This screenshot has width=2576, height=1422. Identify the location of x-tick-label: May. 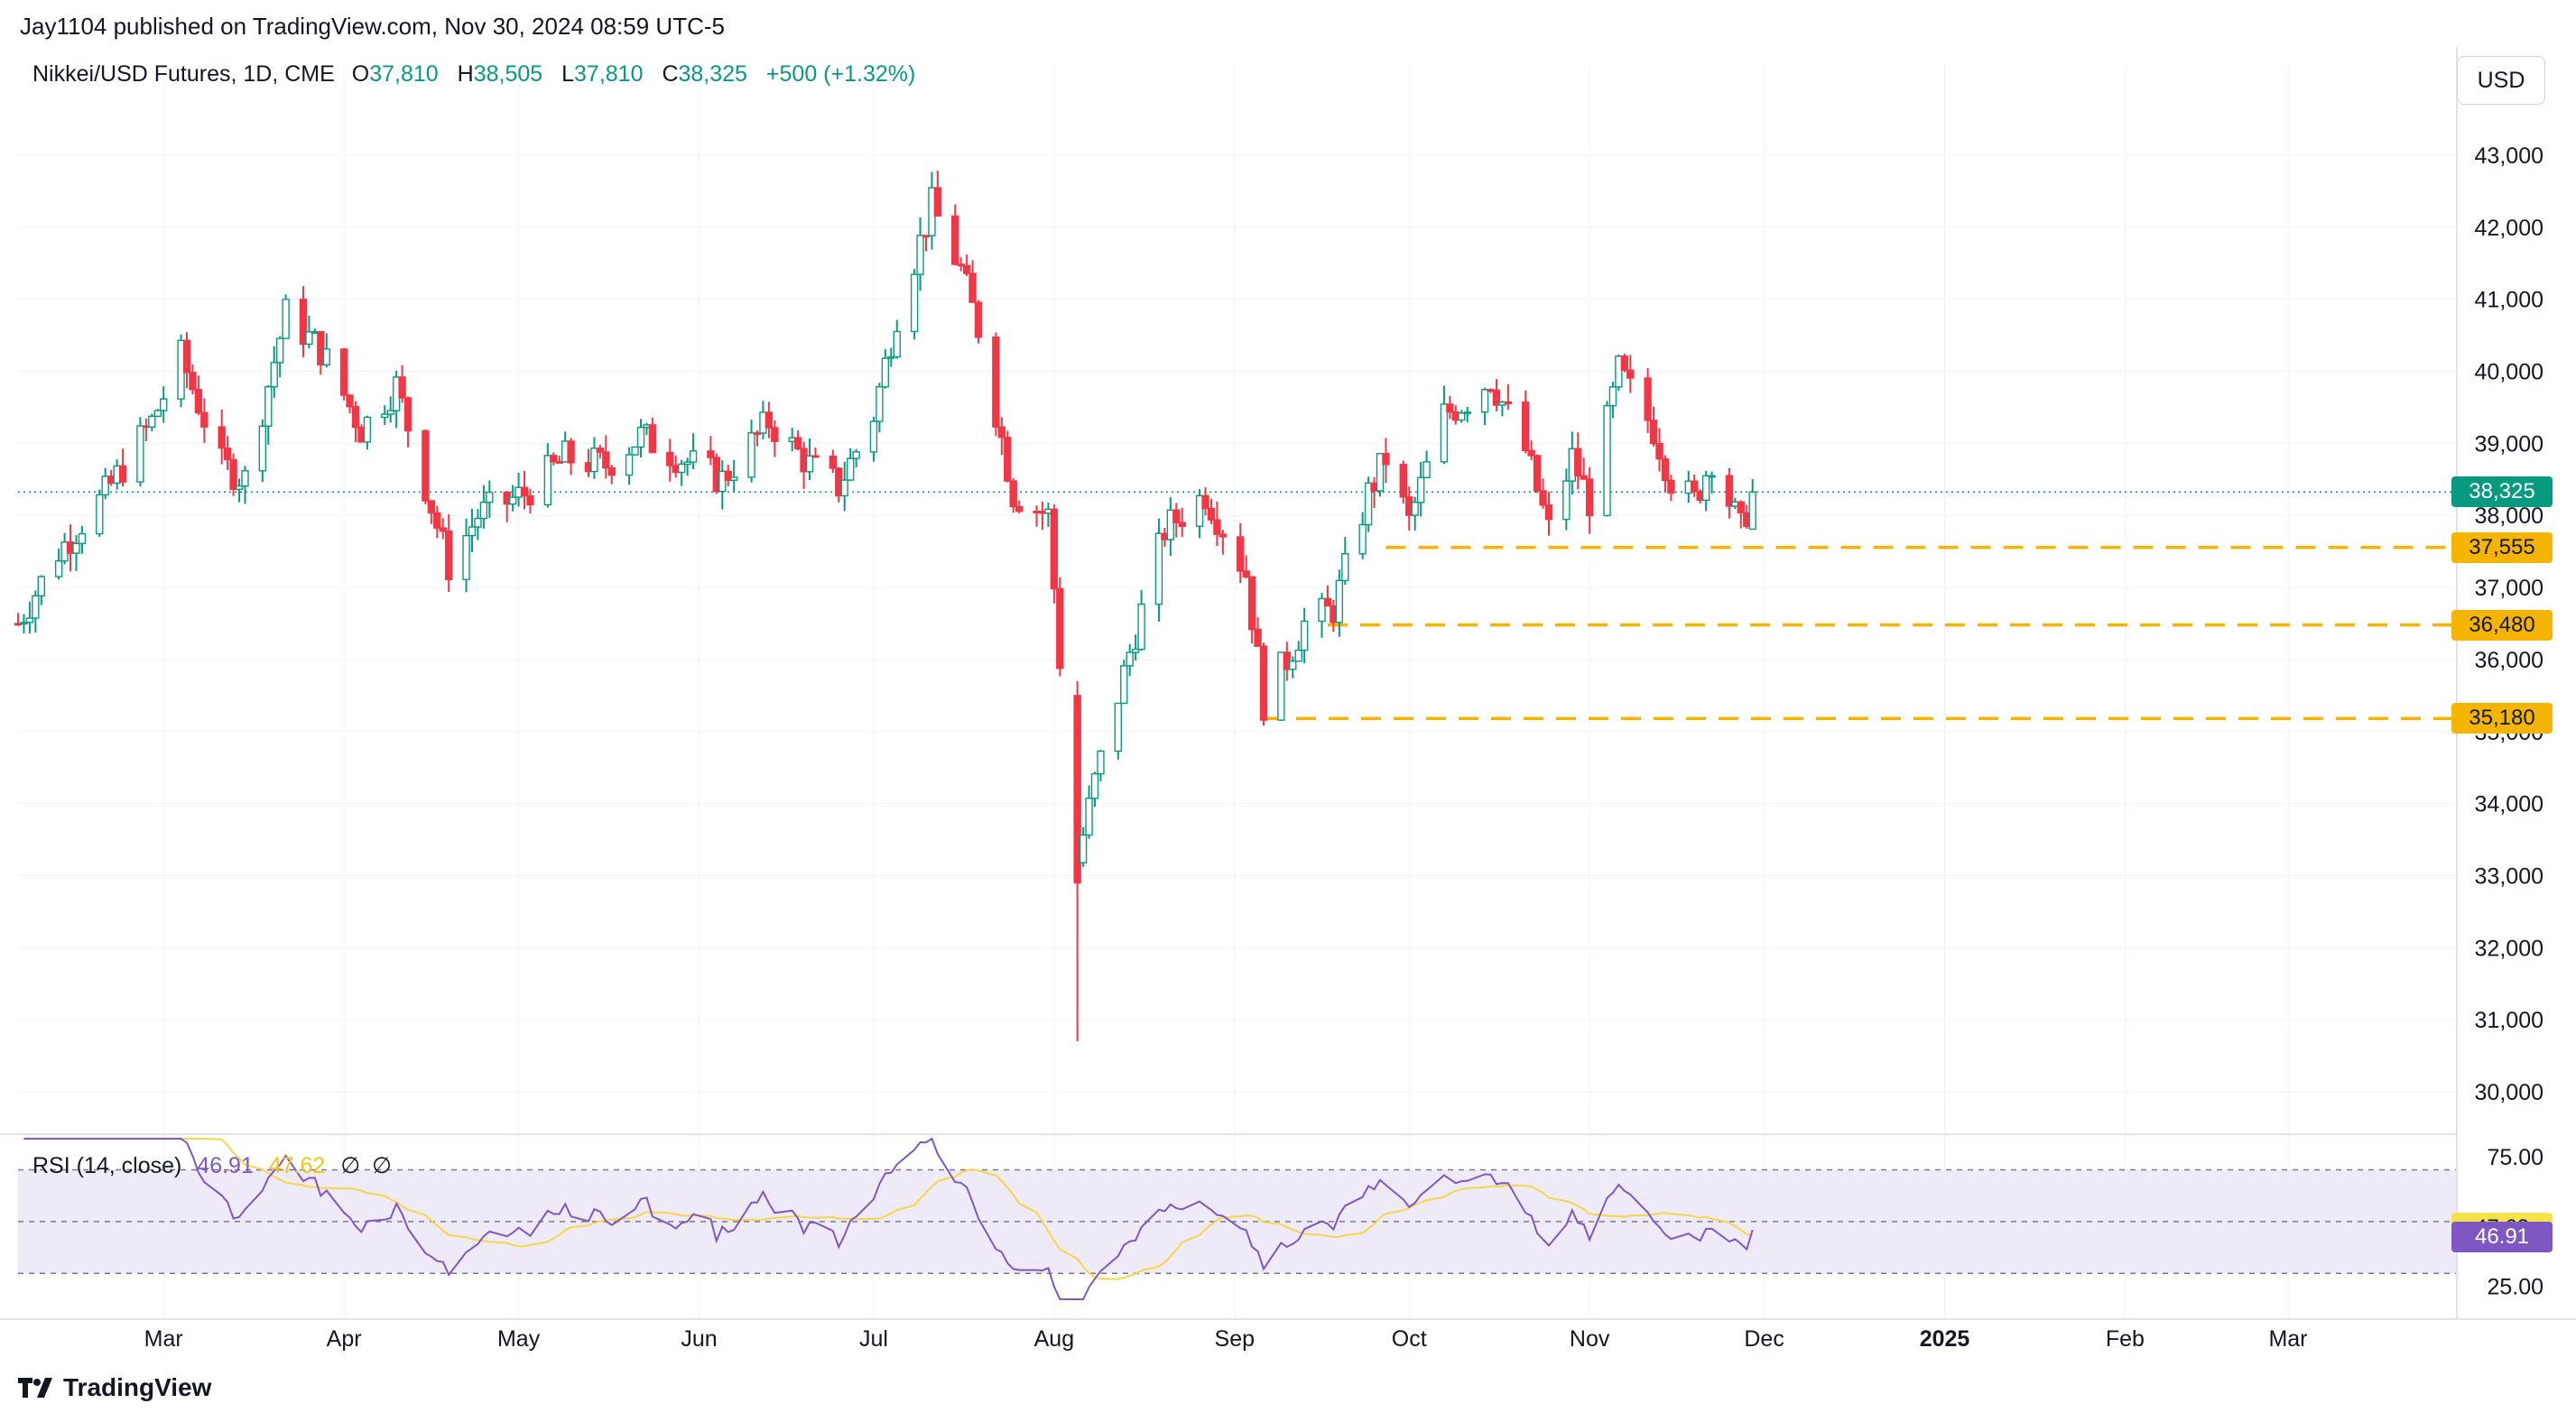
(519, 1339).